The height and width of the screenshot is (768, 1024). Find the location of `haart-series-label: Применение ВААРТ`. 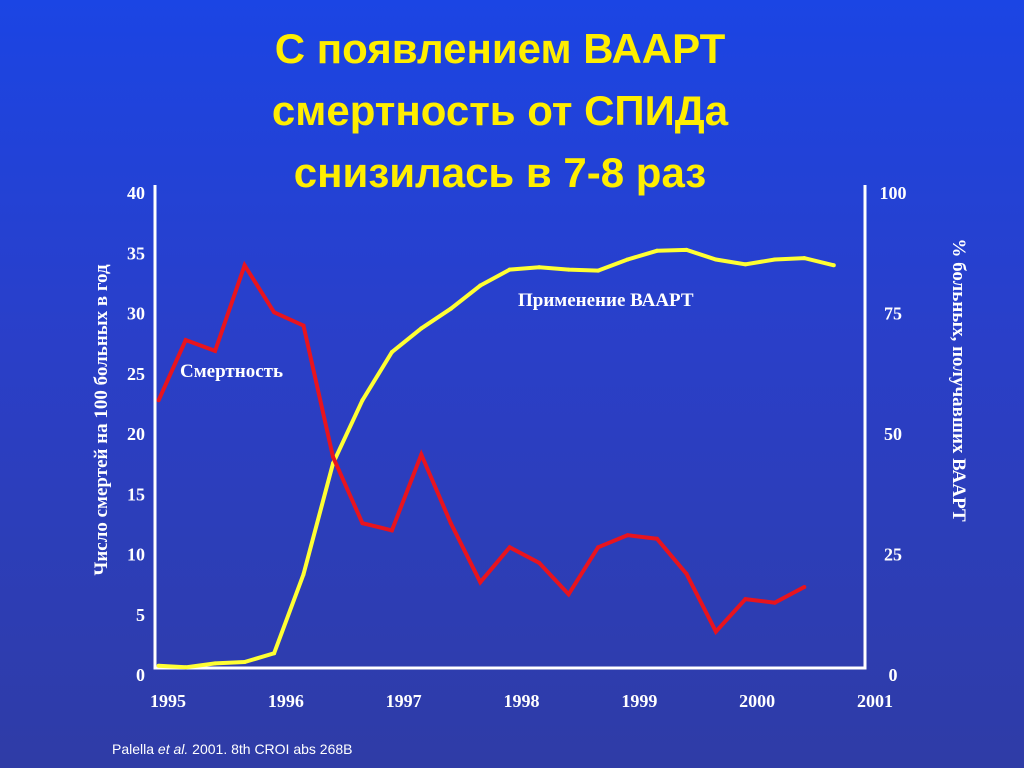

haart-series-label: Применение ВААРТ is located at coordinates (606, 300).